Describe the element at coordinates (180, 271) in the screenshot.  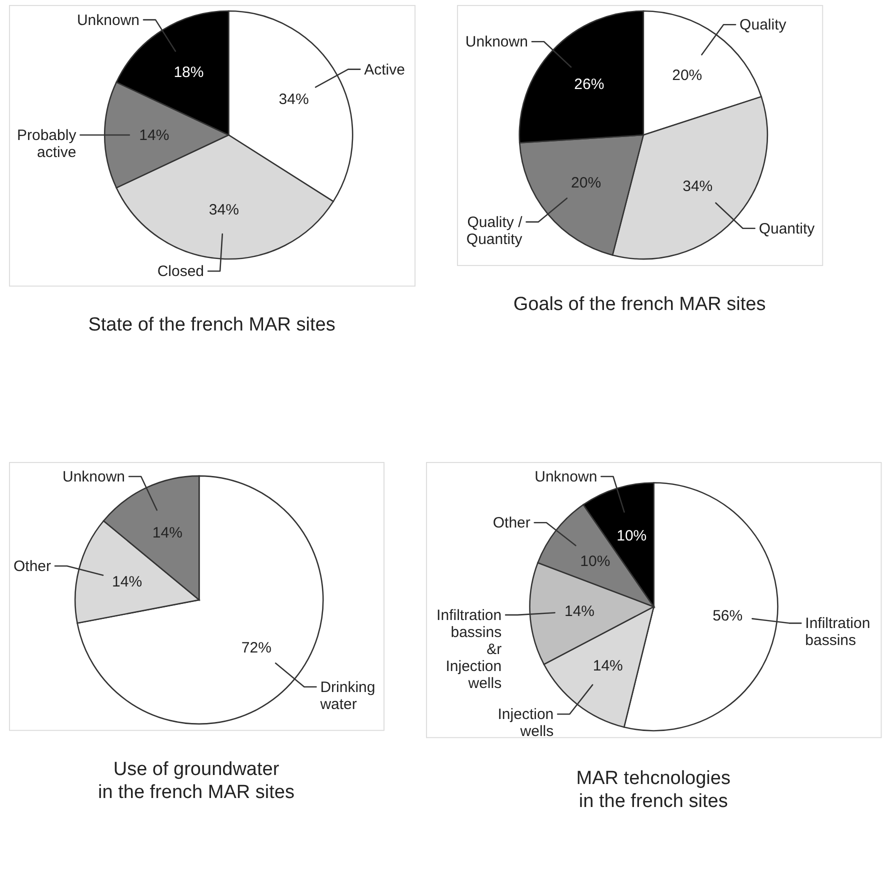
I see `slice-label: Closed` at that location.